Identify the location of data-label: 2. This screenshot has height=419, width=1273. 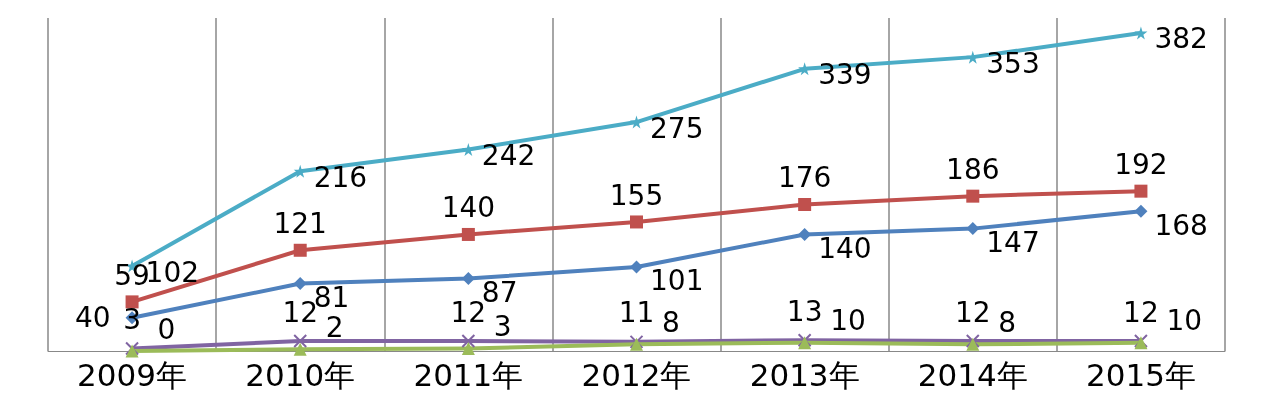
(334, 327).